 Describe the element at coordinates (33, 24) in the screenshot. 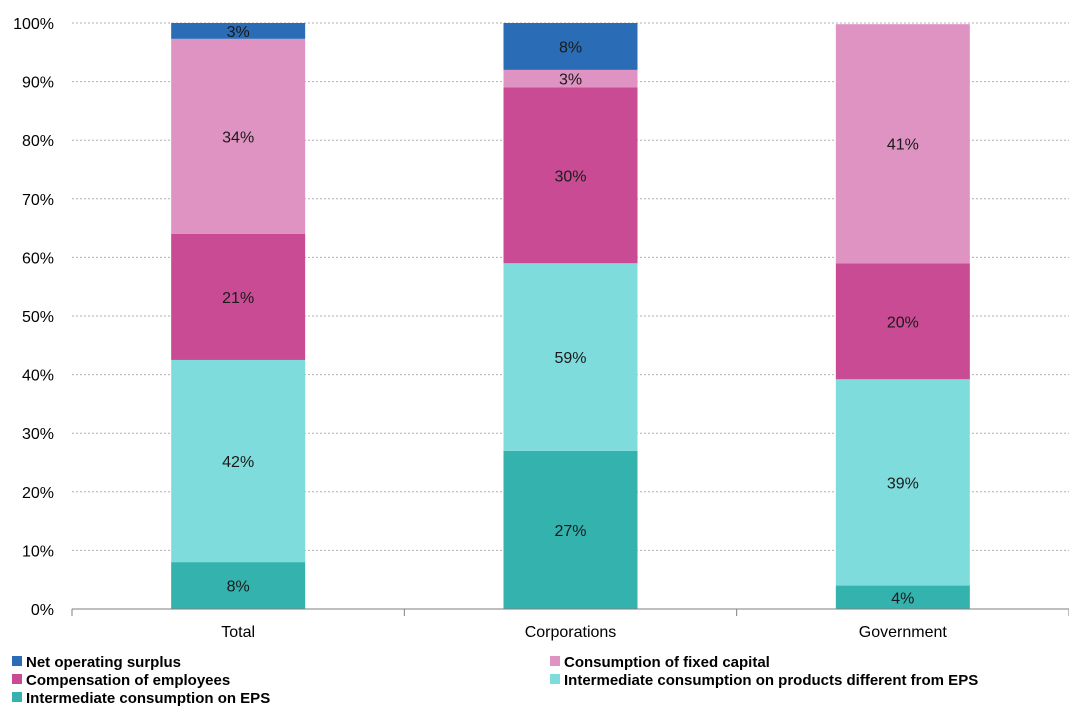

I see `y-tick-label: 100%` at that location.